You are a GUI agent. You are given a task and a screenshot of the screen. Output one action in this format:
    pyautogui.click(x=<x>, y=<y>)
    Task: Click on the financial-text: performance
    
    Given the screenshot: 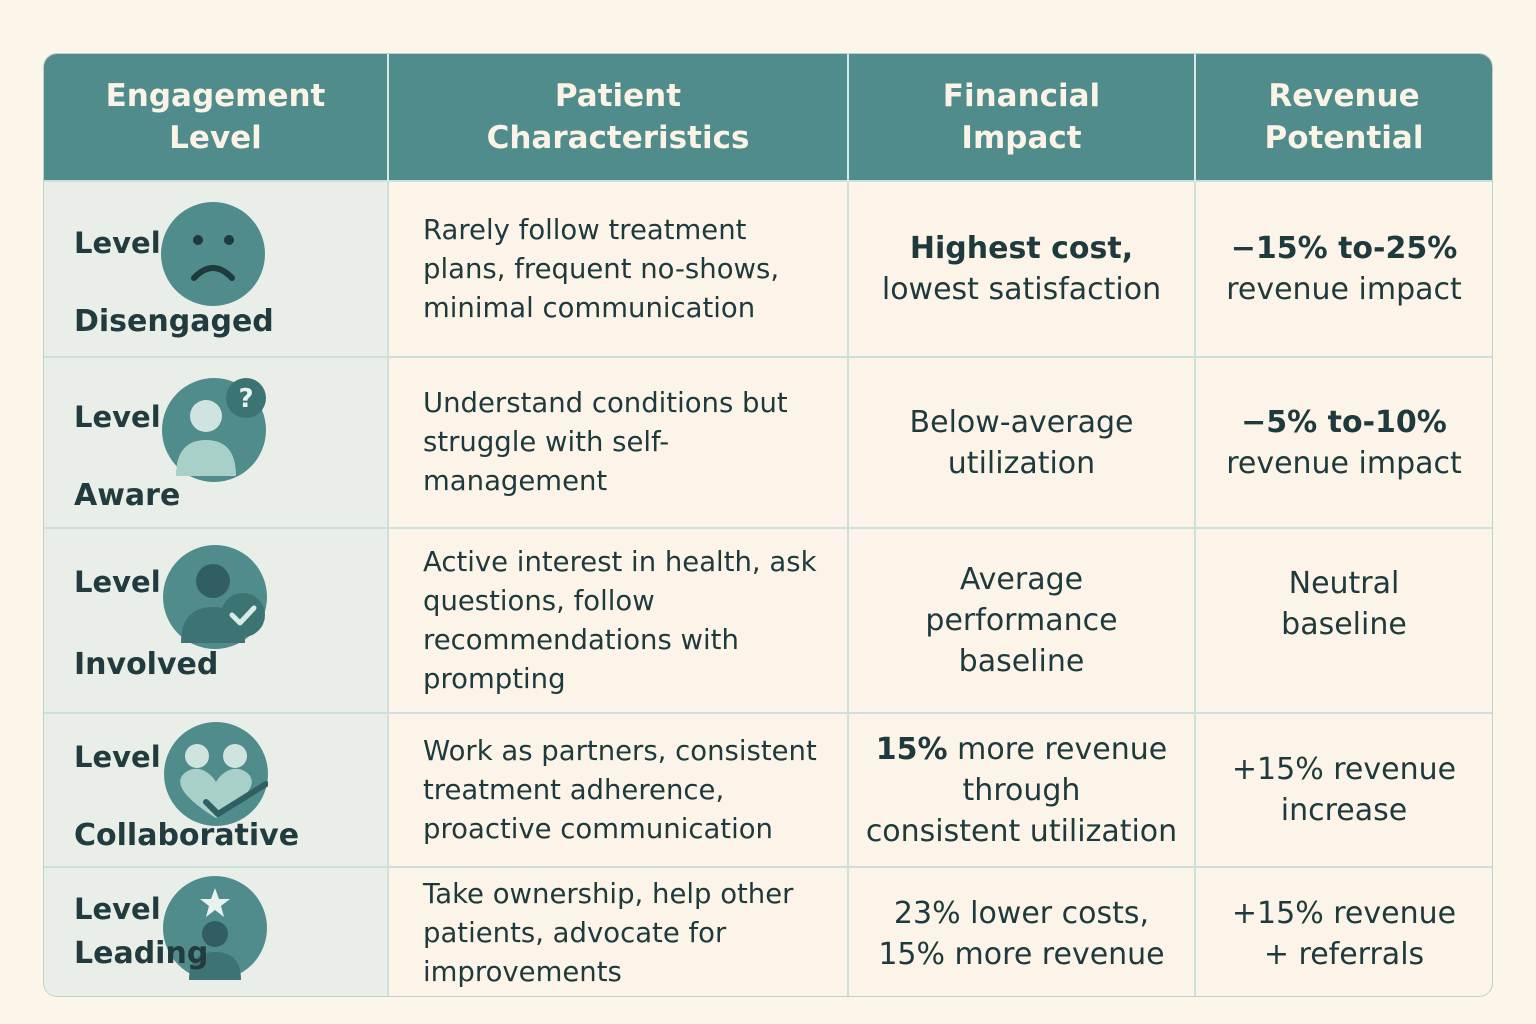 What is the action you would take?
    pyautogui.click(x=1021, y=620)
    